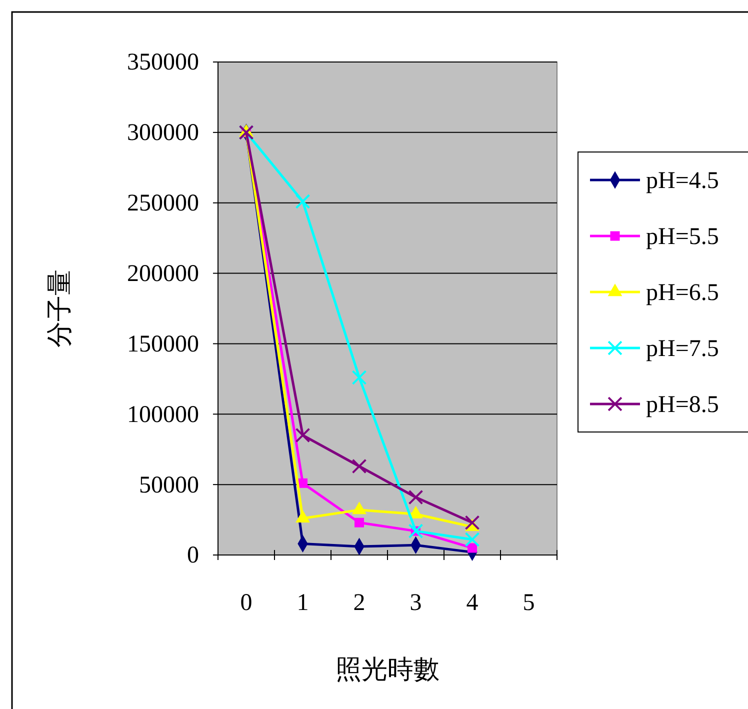 This screenshot has width=748, height=709. What do you see at coordinates (163, 63) in the screenshot?
I see `y-tick-label: 350000` at bounding box center [163, 63].